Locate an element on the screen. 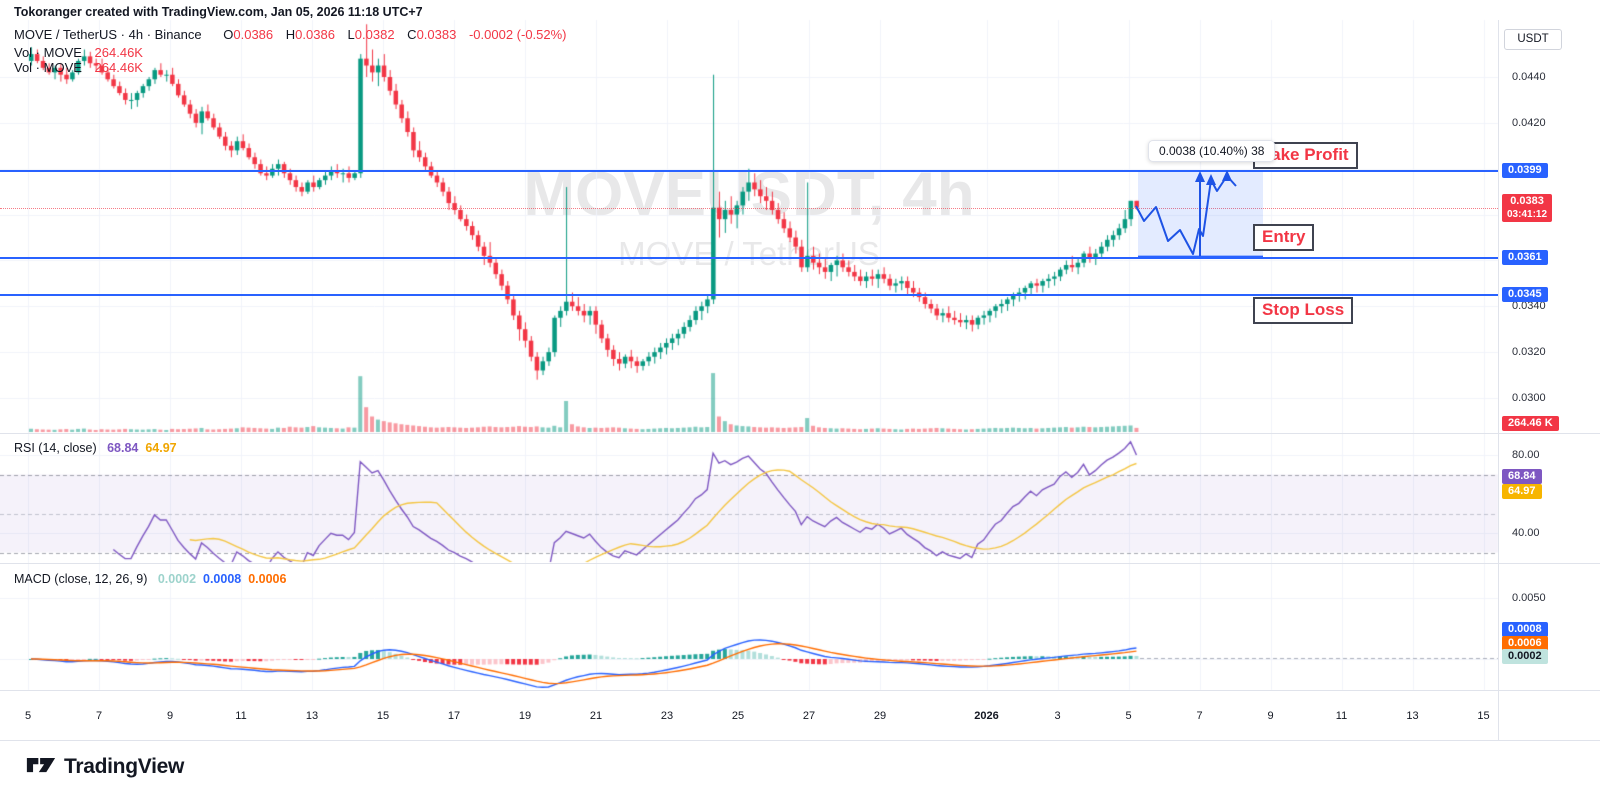  rsi-value: 68.84 is located at coordinates (123, 448).